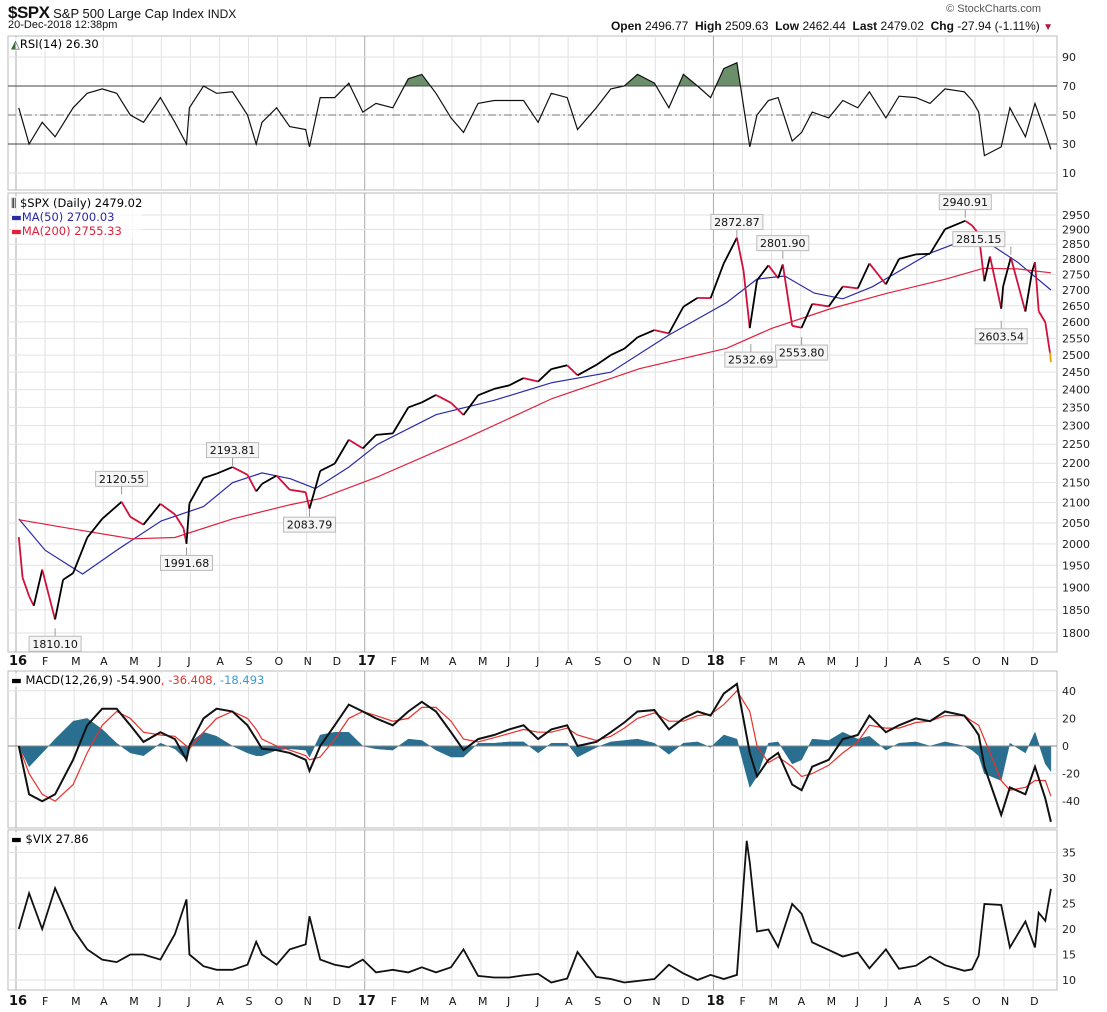  Describe the element at coordinates (902, 26) in the screenshot. I see `last-value: 2479.02` at that location.